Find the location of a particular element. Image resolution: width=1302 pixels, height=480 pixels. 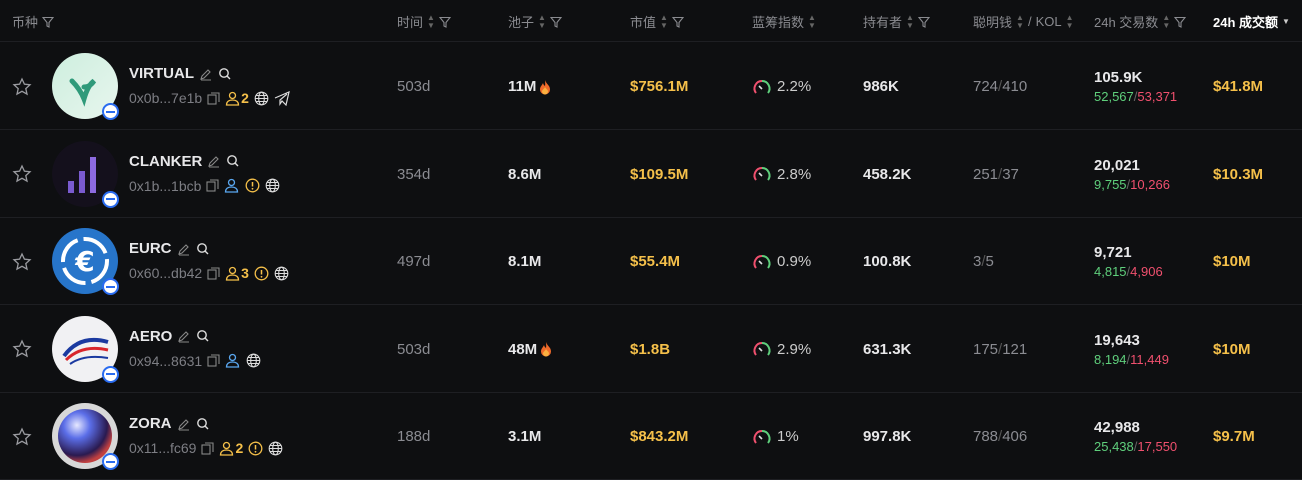

token-avatar is located at coordinates (85, 436).